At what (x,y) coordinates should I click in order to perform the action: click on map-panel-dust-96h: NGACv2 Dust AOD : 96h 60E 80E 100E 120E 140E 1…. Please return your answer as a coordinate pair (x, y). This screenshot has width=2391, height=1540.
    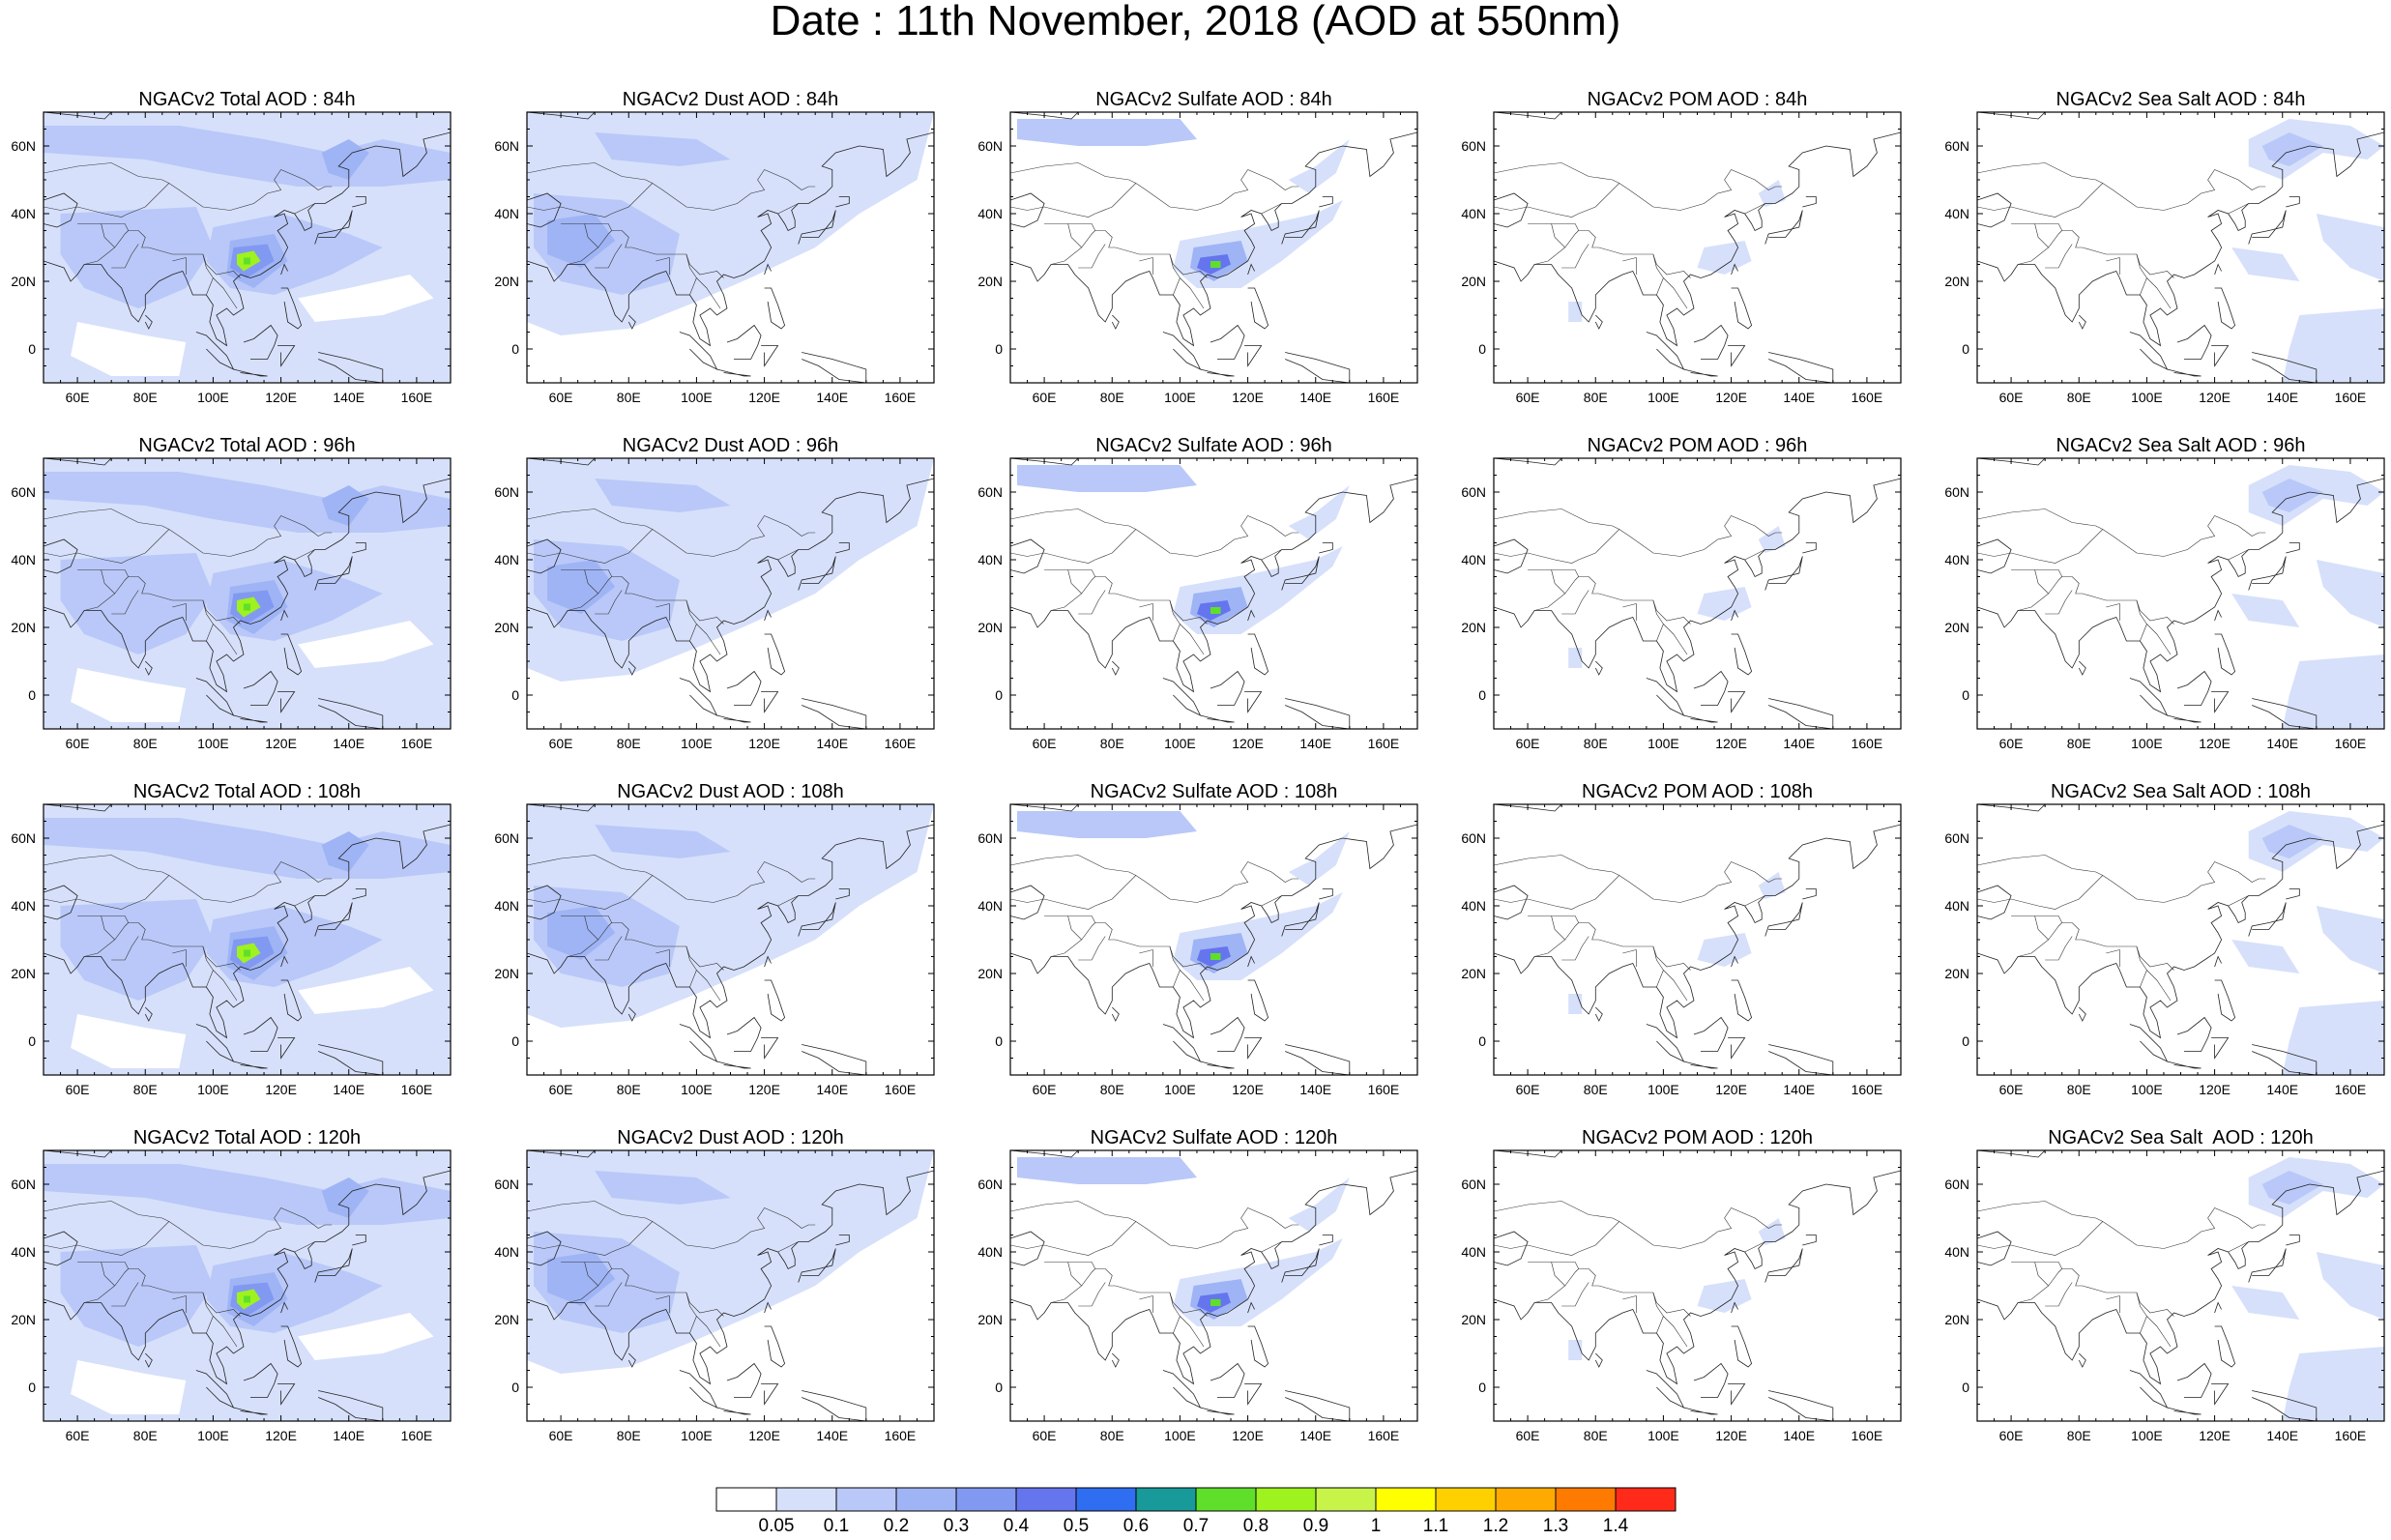
    Looking at the image, I should click on (715, 593).